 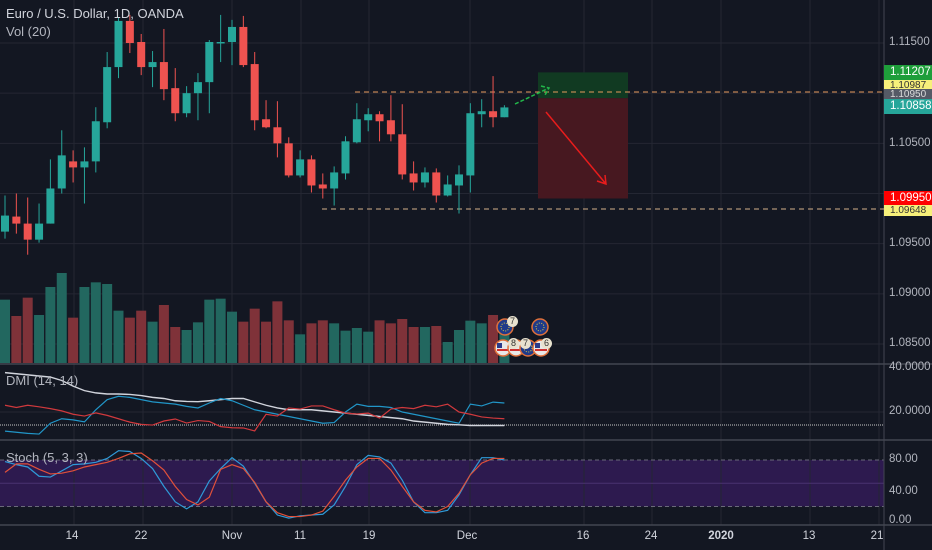 What do you see at coordinates (513, 343) in the screenshot?
I see `event-count-badge: 8` at bounding box center [513, 343].